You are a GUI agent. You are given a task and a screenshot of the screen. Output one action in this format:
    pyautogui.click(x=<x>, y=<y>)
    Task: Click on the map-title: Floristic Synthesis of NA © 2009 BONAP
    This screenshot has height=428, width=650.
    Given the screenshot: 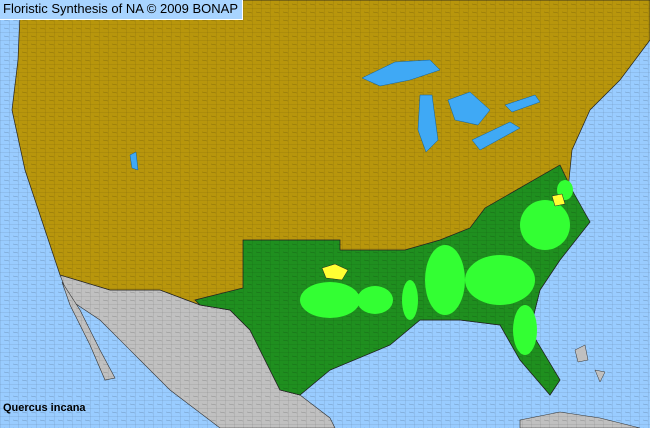 What is the action you would take?
    pyautogui.click(x=122, y=10)
    